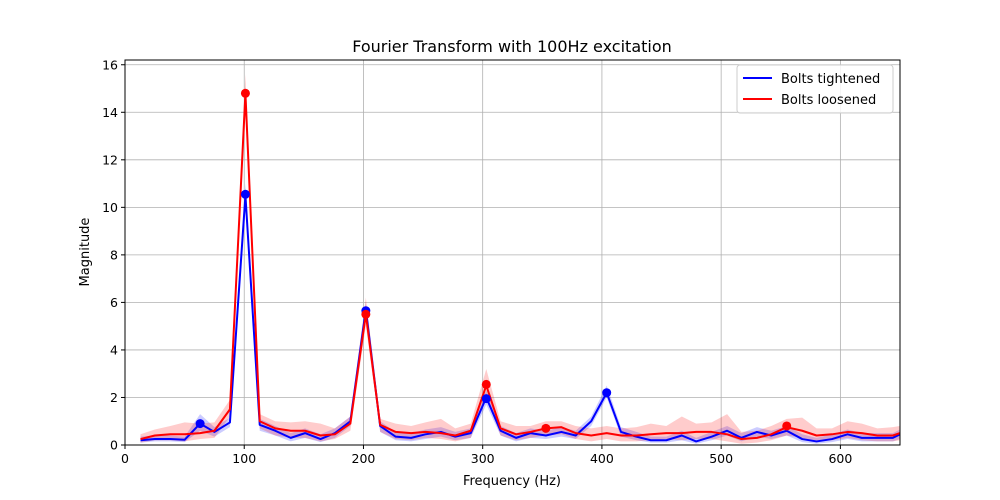 Image resolution: width=1000 pixels, height=500 pixels. I want to click on legend: Bolts tightened Bolts loosened, so click(815, 89).